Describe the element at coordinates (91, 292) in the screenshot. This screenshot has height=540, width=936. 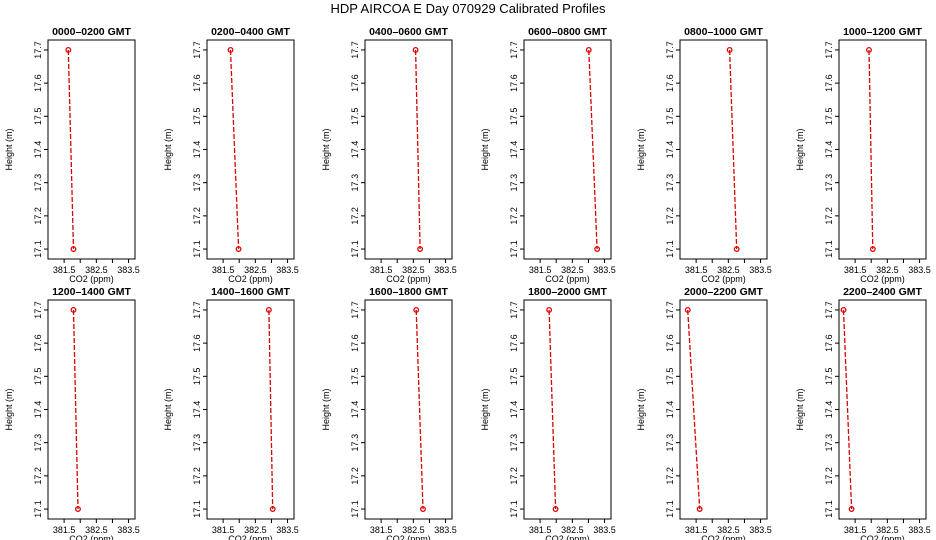
I see `panel-title: 1200–1400 GMT` at that location.